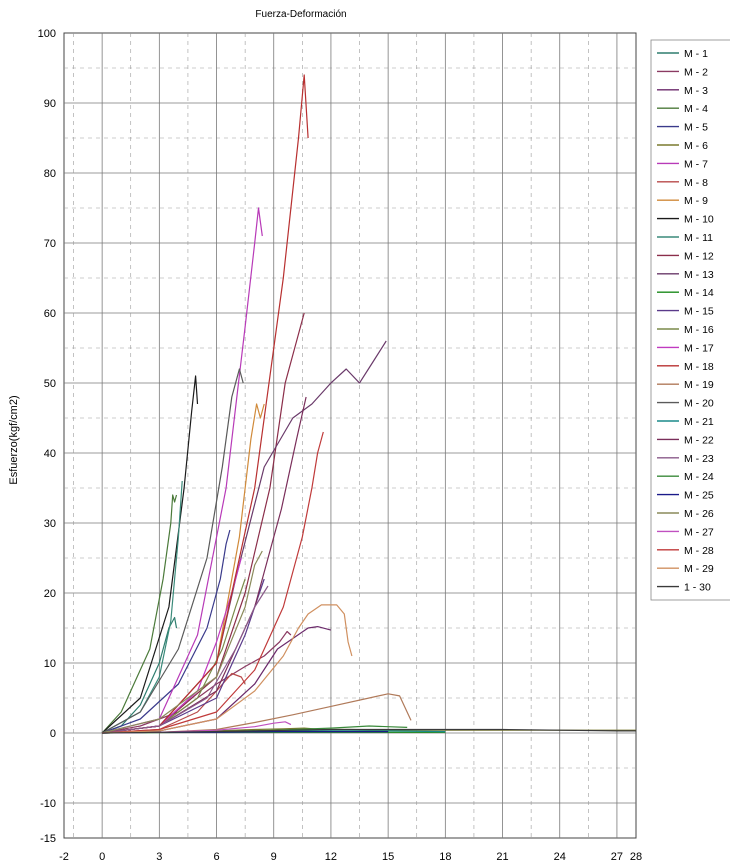 The height and width of the screenshot is (867, 730). Describe the element at coordinates (697, 588) in the screenshot. I see `legend-label: 1 - 30` at that location.